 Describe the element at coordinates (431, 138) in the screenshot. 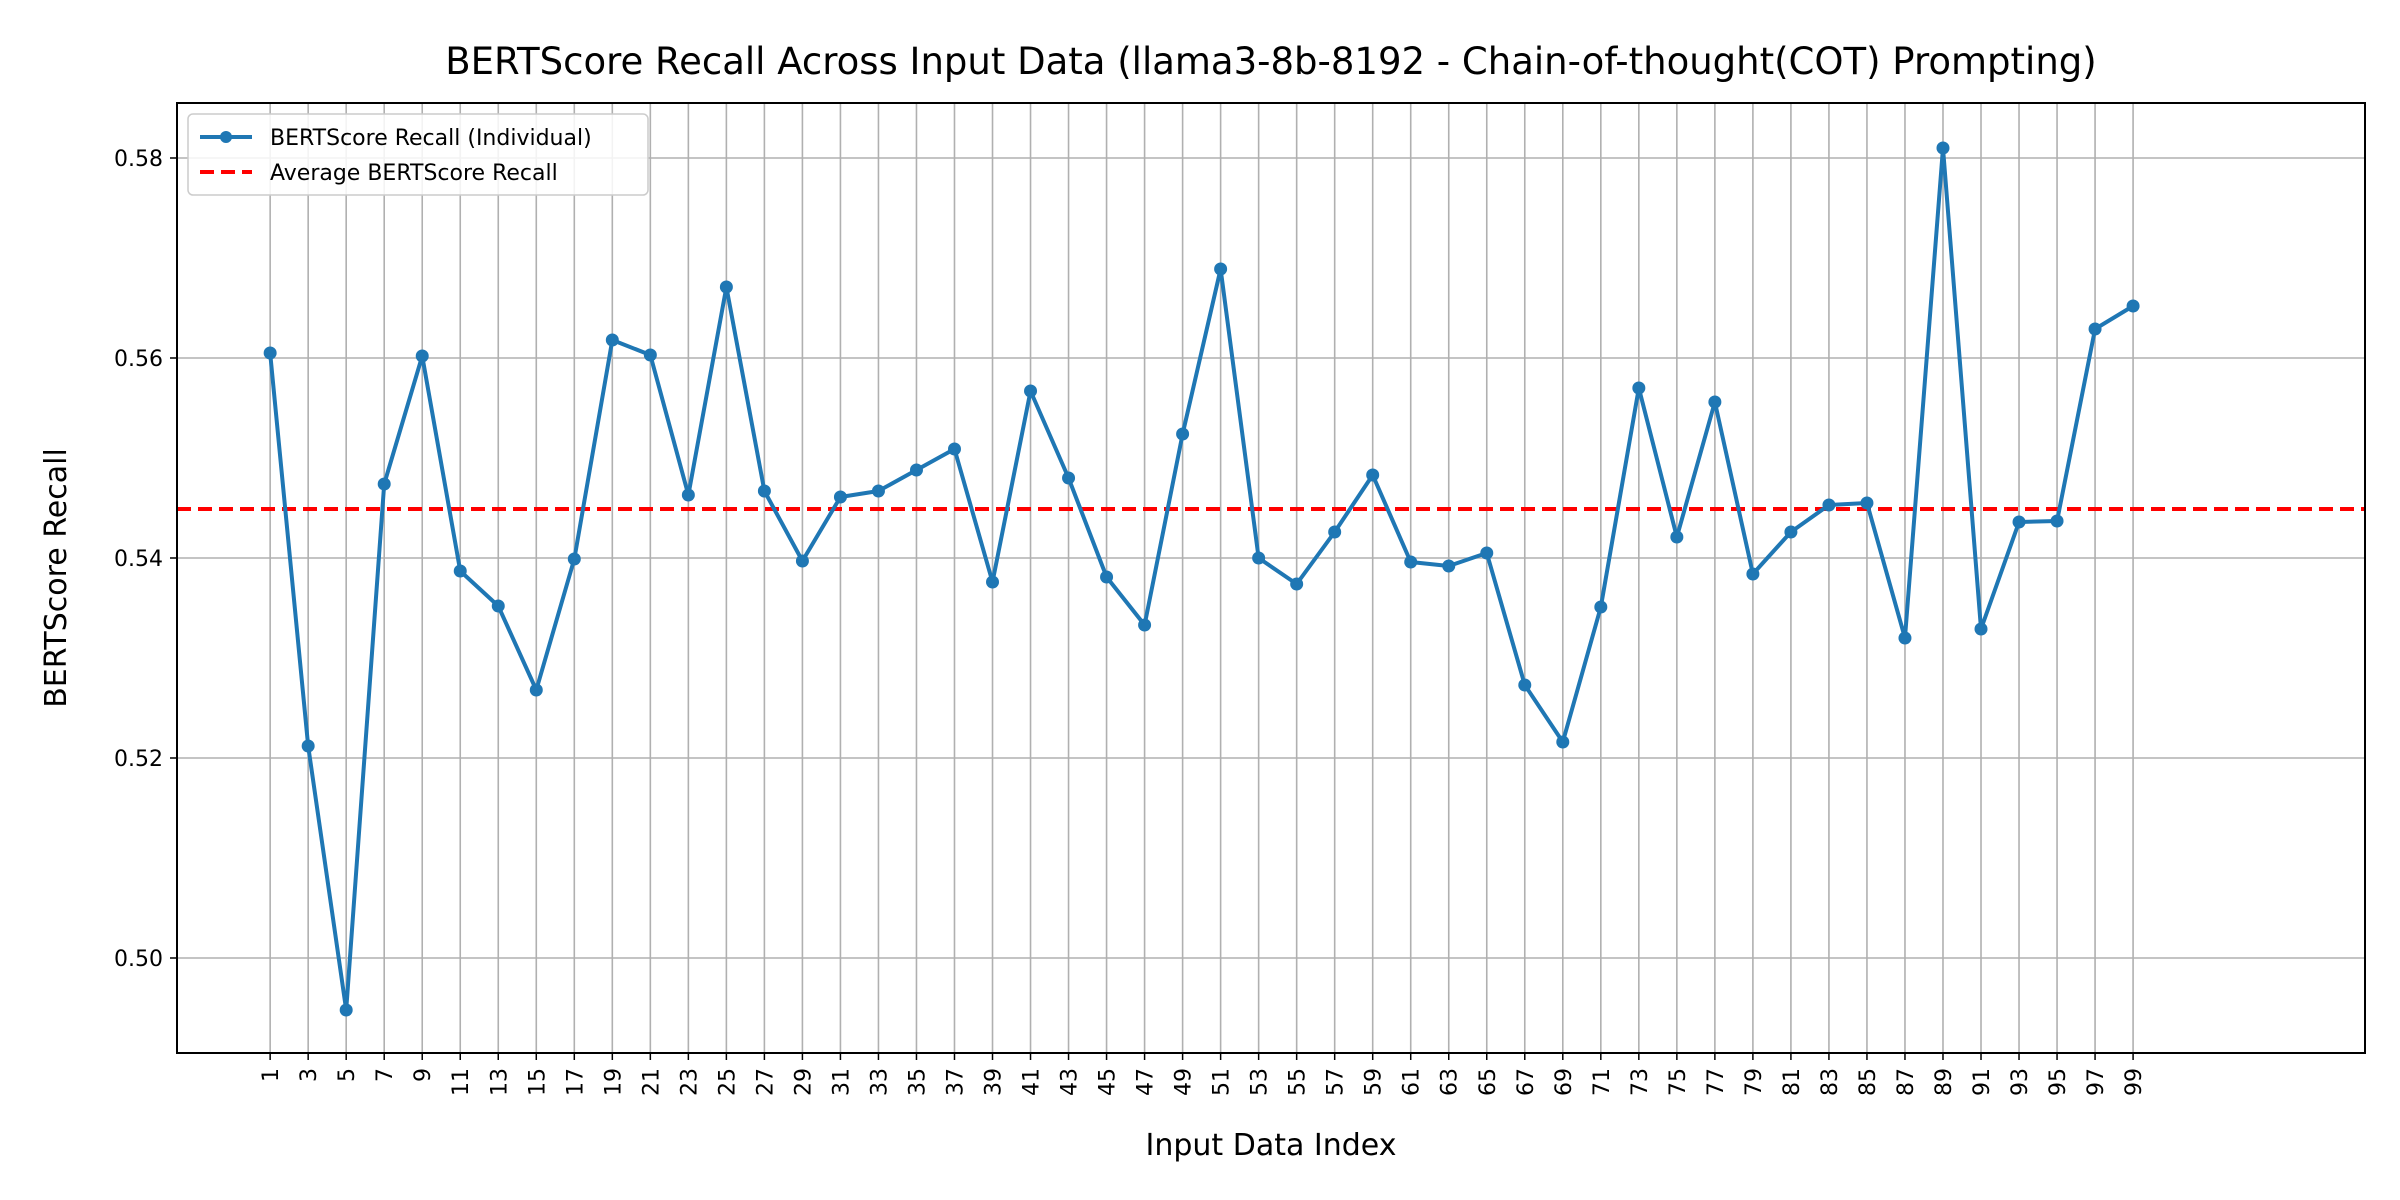

I see `legend-label-individual: BERTScore Recall (Individual)` at that location.